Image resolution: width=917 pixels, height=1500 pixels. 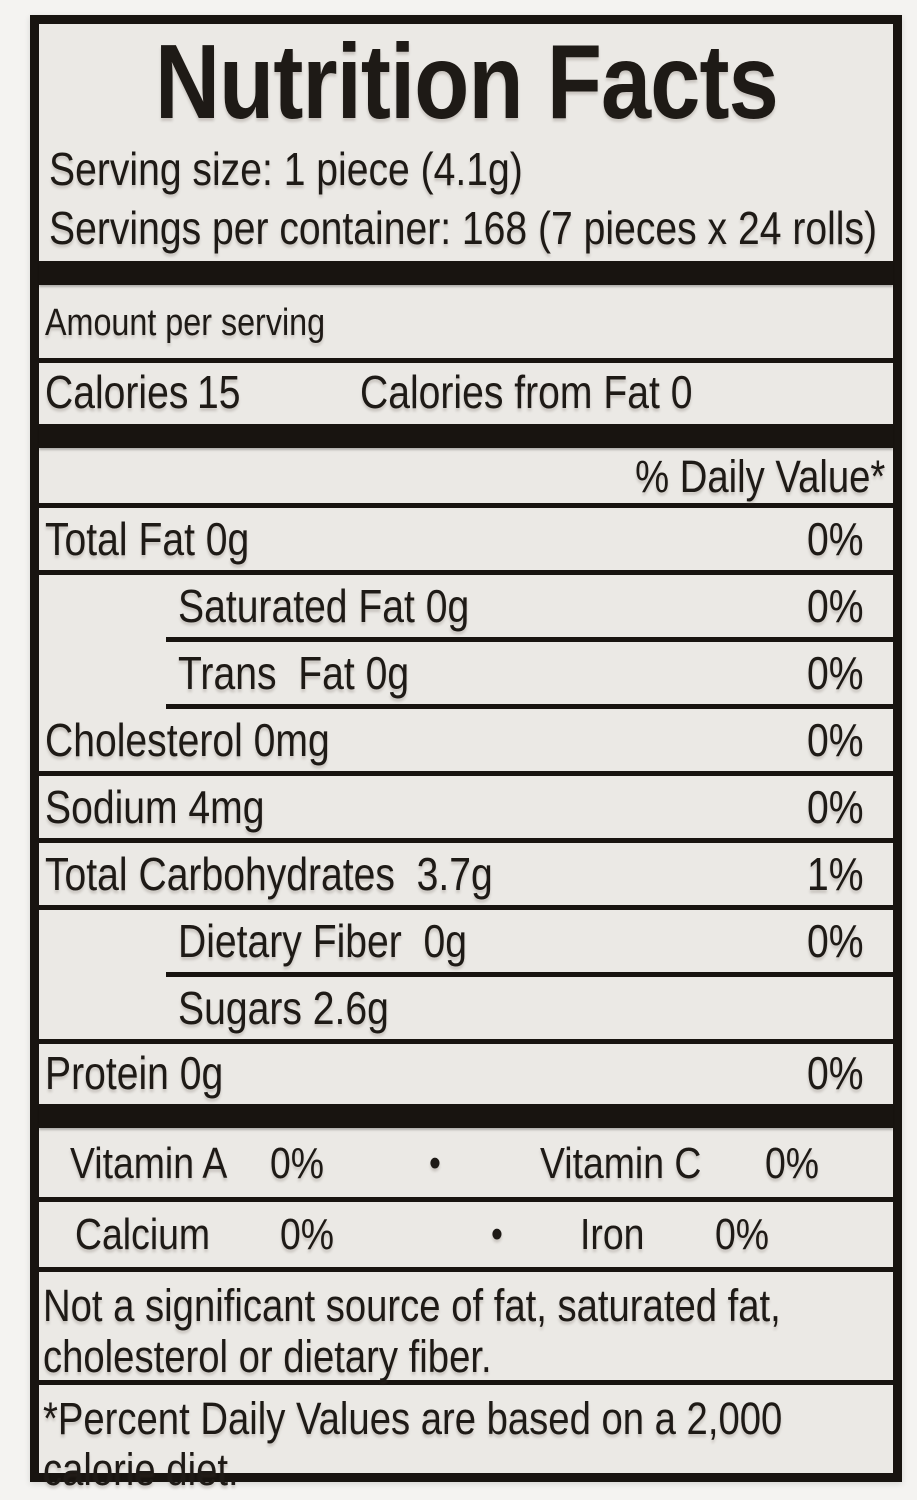 I want to click on nutrient-row-trans-fat: Trans Fat 0g 0%, so click(x=466, y=673).